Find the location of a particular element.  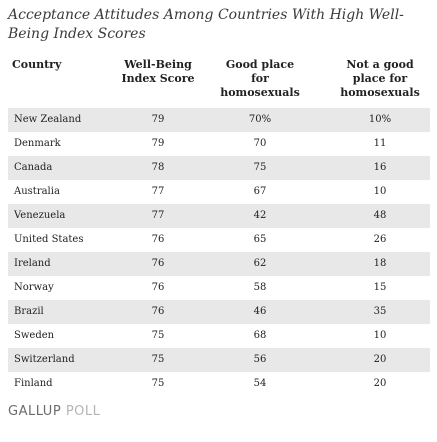

column-header-good-place: Good place for homosexuals is located at coordinates (260, 79).